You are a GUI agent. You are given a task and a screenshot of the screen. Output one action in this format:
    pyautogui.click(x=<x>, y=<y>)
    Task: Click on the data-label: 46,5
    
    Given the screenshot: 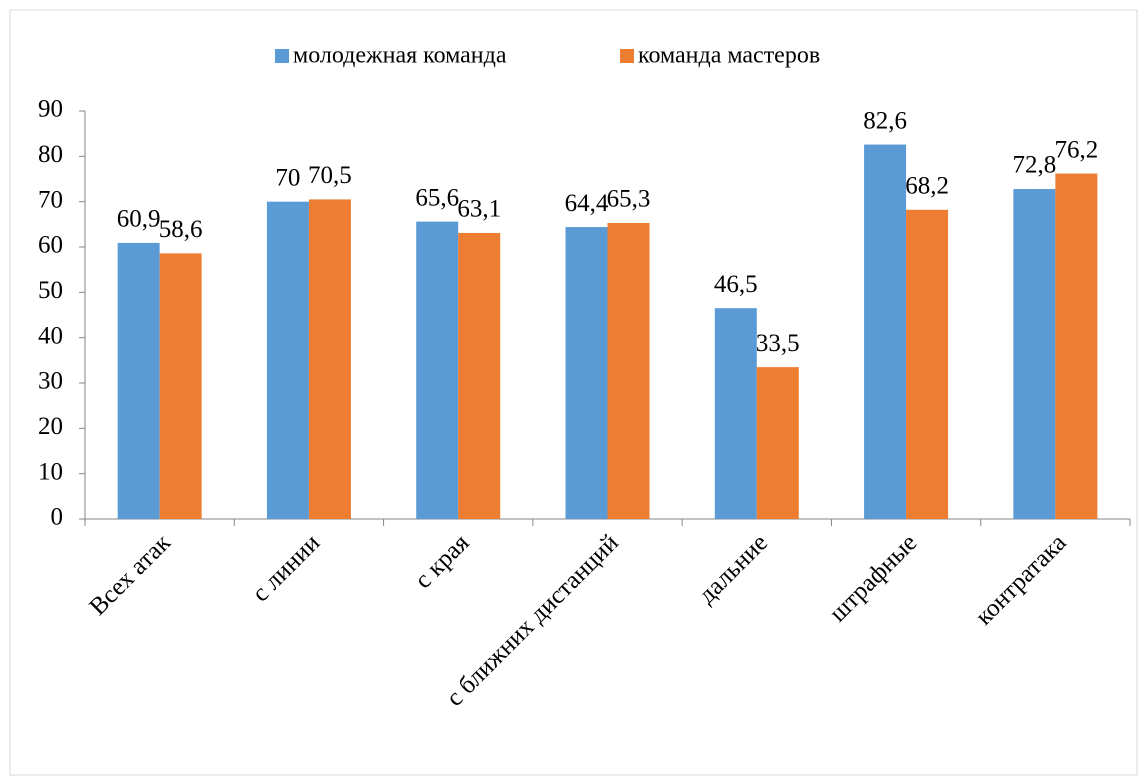 What is the action you would take?
    pyautogui.click(x=736, y=284)
    